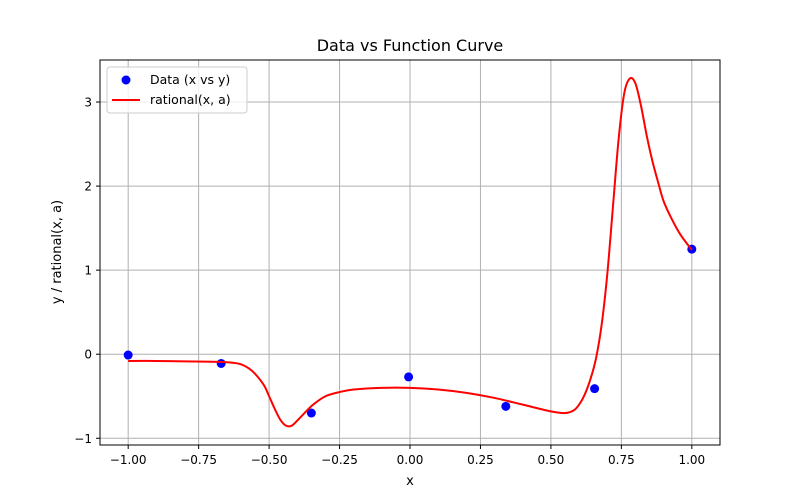  Describe the element at coordinates (190, 99) in the screenshot. I see `legend-label-line: rational(x, a)` at that location.